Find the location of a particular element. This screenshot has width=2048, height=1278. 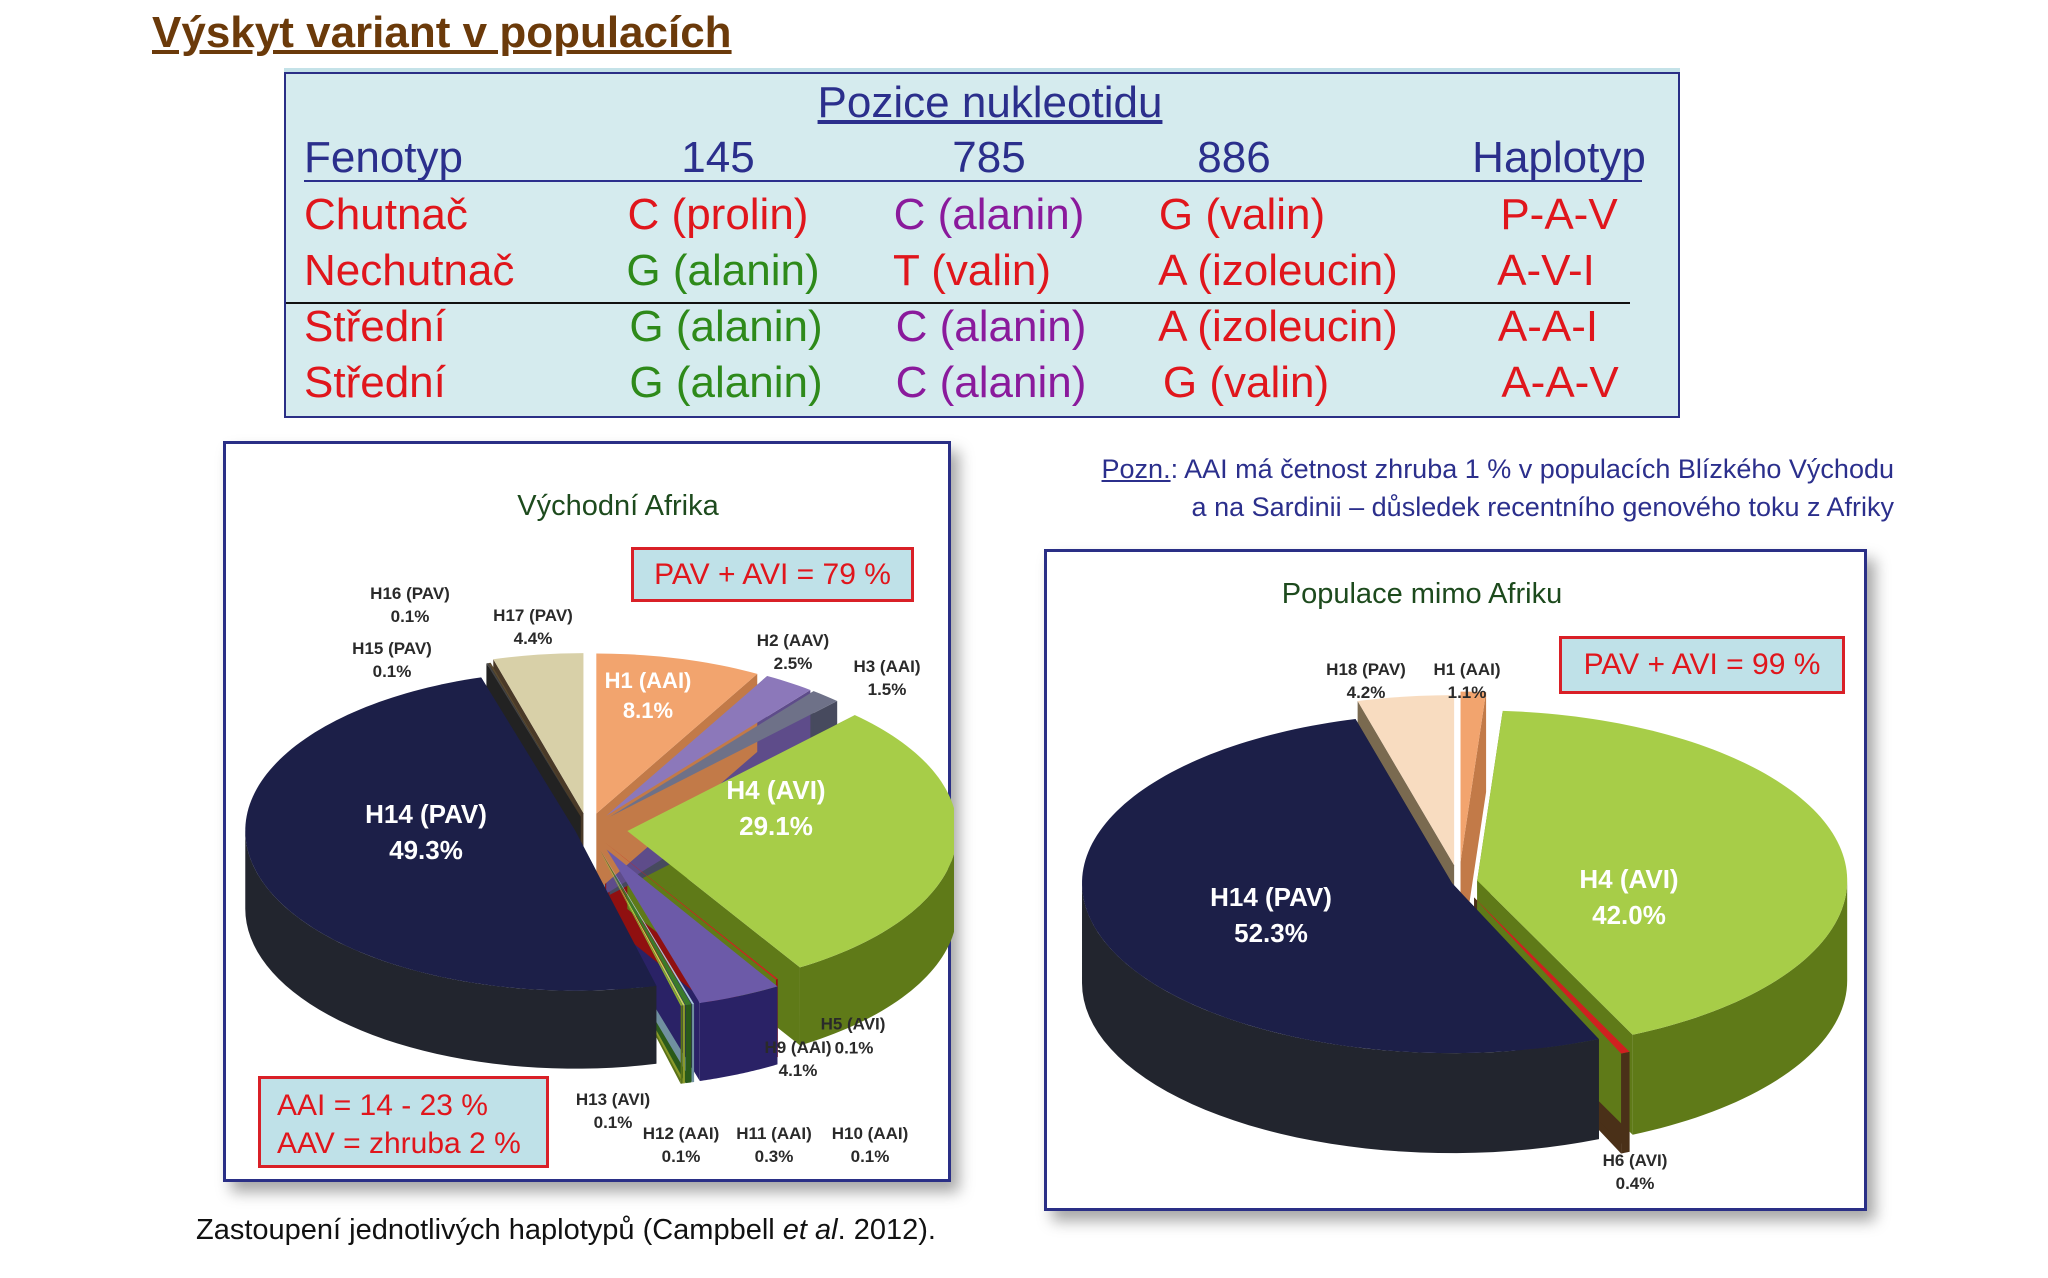

row1-phenotype: Chutnač is located at coordinates (386, 214).